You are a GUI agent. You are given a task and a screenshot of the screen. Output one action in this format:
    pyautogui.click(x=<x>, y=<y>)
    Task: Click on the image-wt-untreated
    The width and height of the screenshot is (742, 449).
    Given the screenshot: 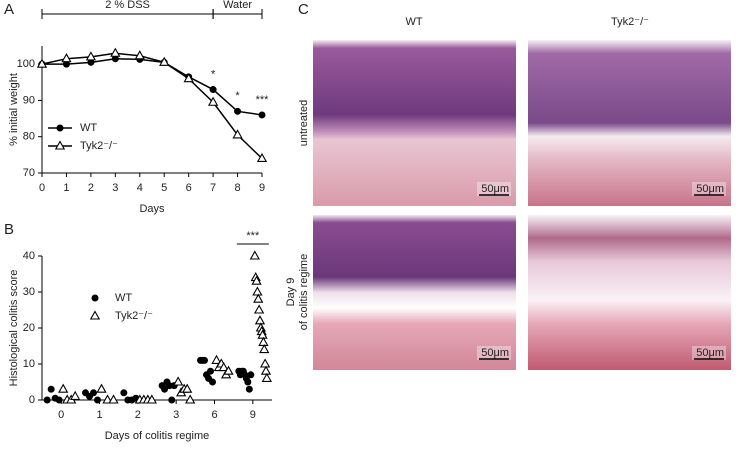 What is the action you would take?
    pyautogui.click(x=414, y=123)
    